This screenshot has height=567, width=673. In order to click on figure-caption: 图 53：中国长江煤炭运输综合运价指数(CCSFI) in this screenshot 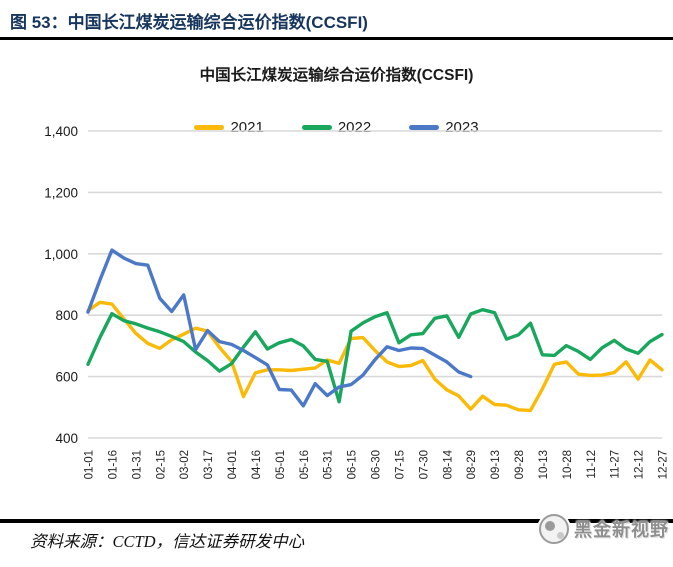, I will do `click(189, 22)`.